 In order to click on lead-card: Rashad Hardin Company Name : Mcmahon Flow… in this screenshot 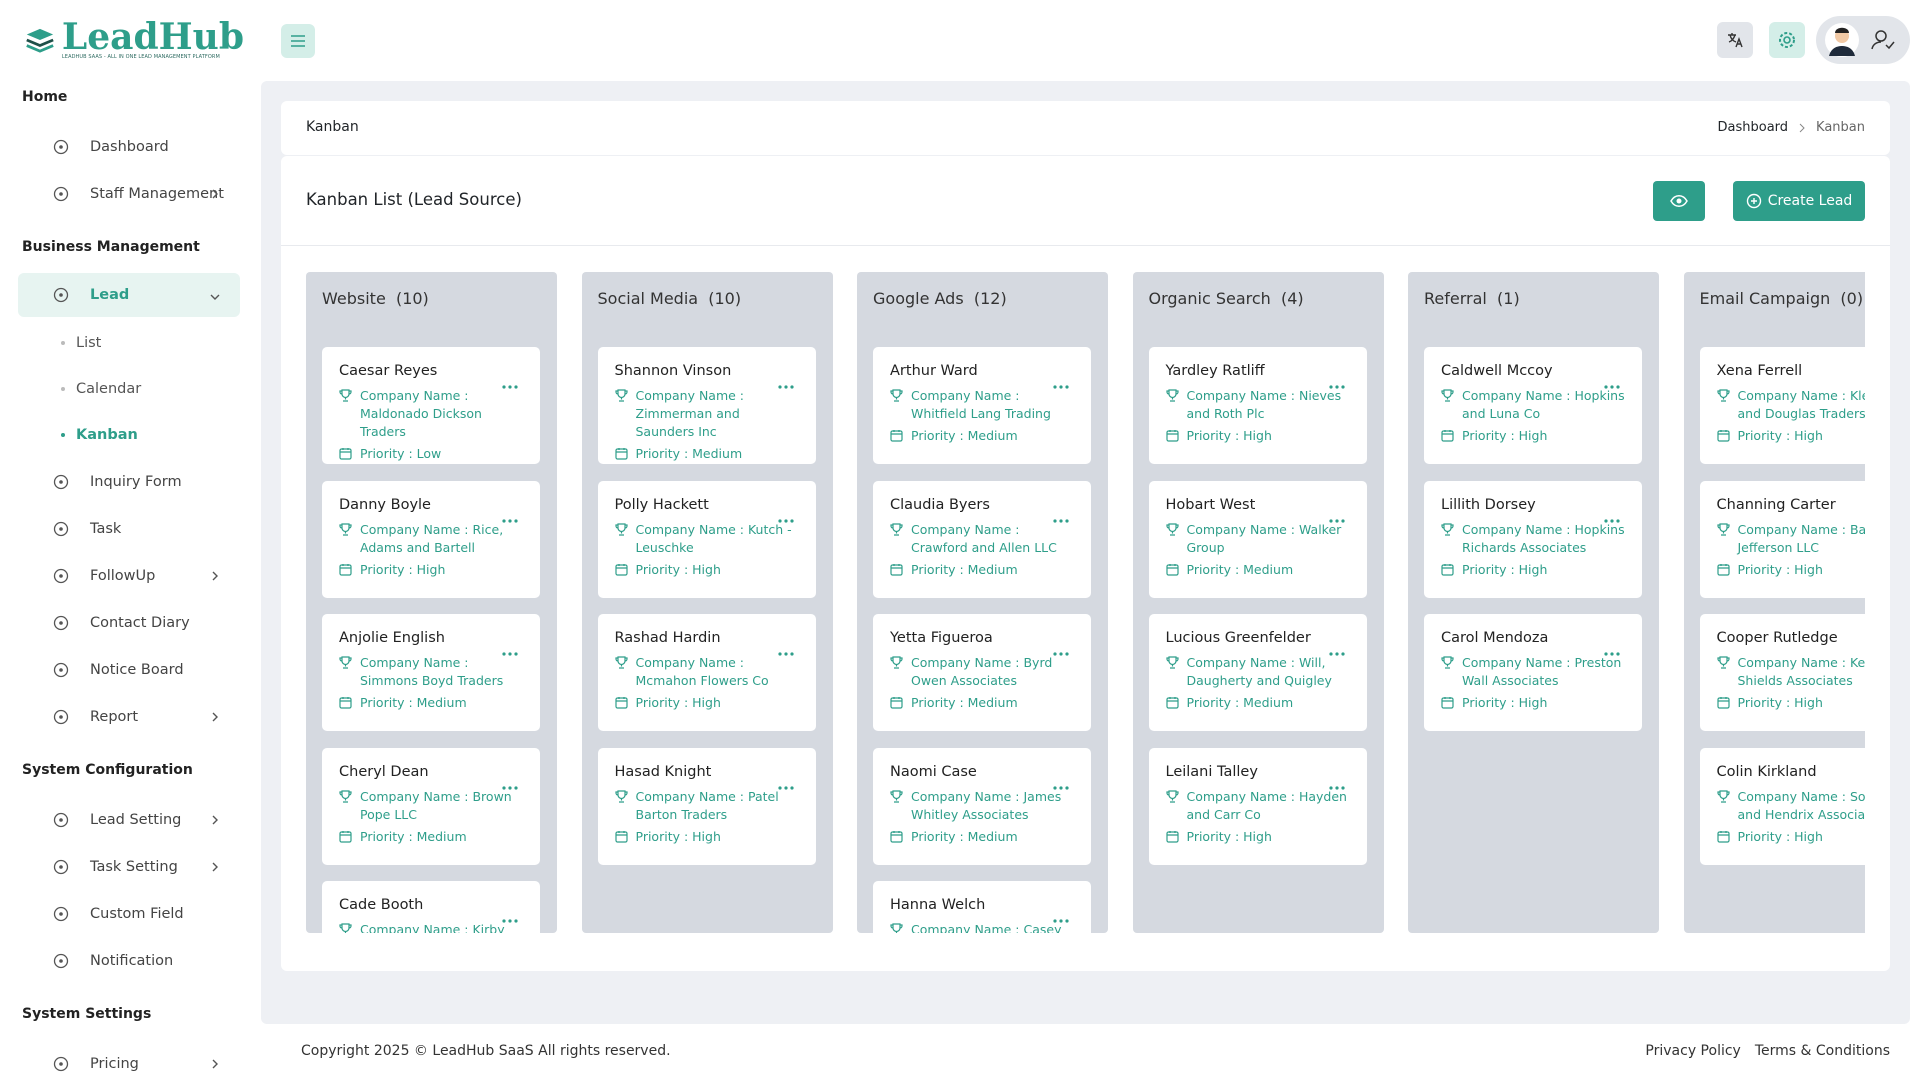, I will do `click(706, 672)`.